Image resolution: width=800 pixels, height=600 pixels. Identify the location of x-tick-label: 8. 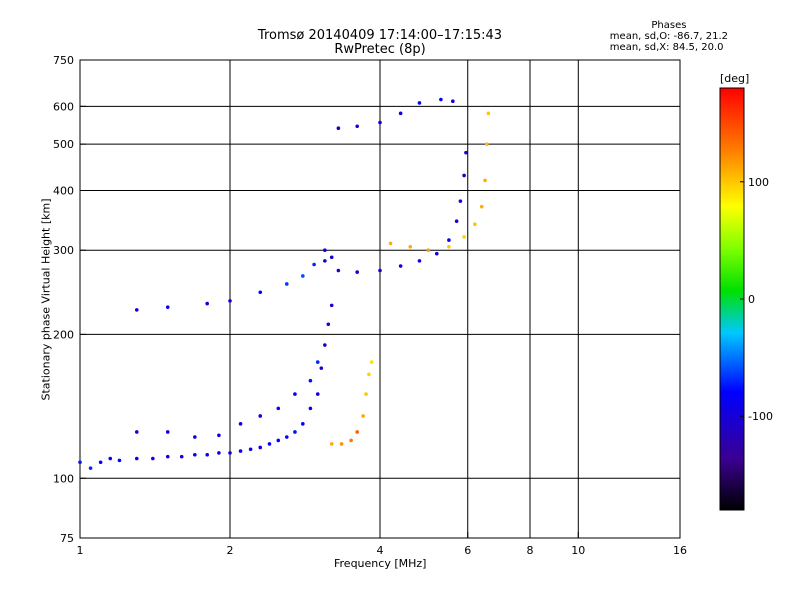
(530, 550).